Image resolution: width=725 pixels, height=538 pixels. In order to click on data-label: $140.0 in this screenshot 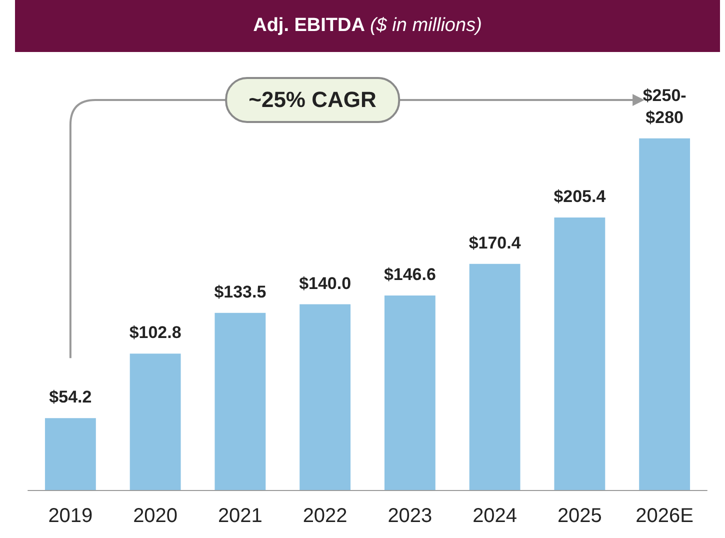, I will do `click(325, 283)`.